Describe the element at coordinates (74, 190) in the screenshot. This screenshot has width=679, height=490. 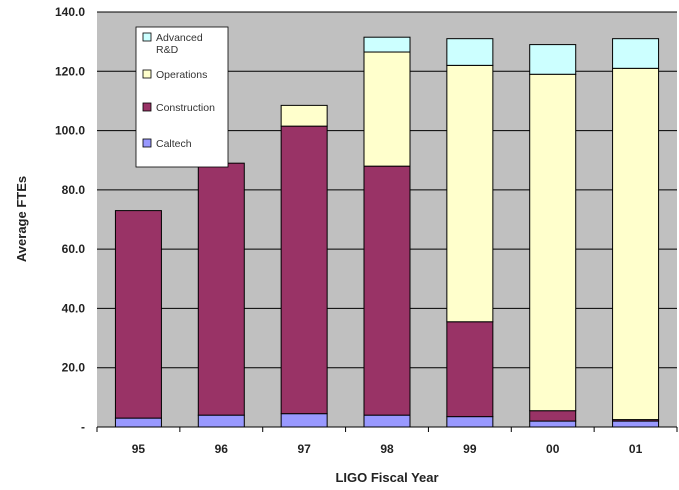
I see `y-tick-label: 80.0` at that location.